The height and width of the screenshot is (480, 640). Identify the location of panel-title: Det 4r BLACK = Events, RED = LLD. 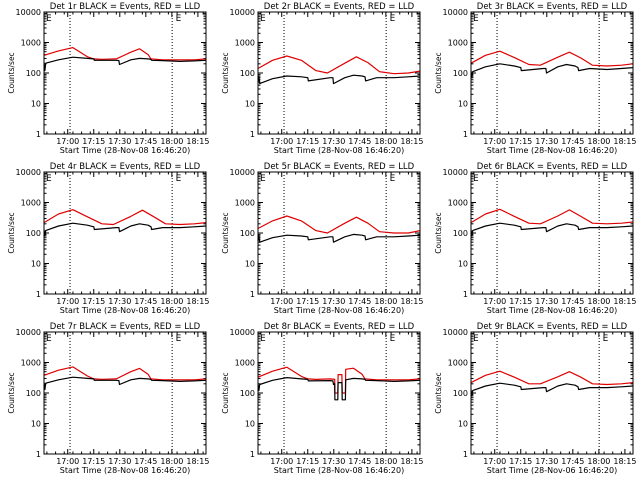
(125, 167).